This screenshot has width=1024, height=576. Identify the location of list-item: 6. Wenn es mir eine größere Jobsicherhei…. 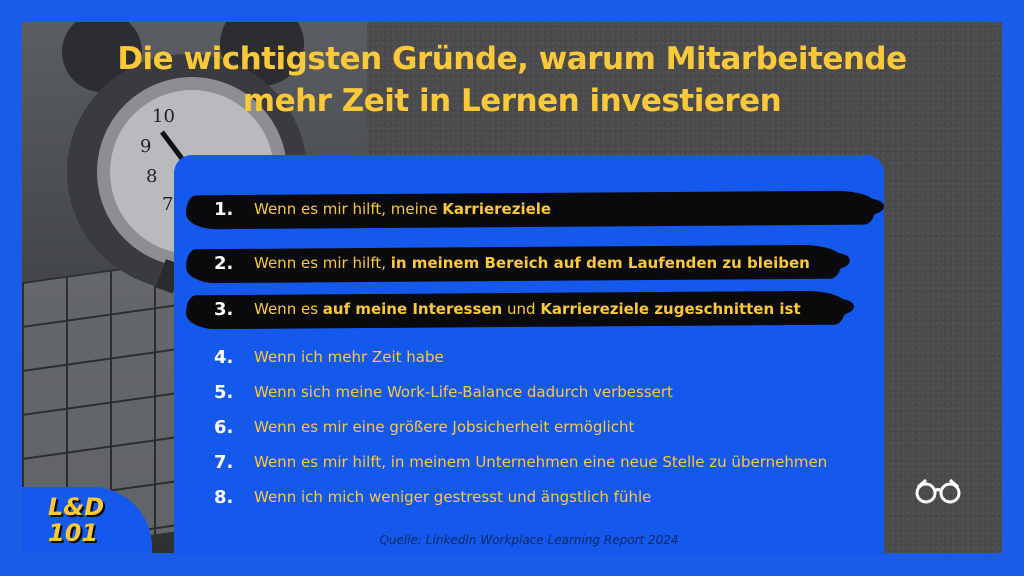
(529, 427).